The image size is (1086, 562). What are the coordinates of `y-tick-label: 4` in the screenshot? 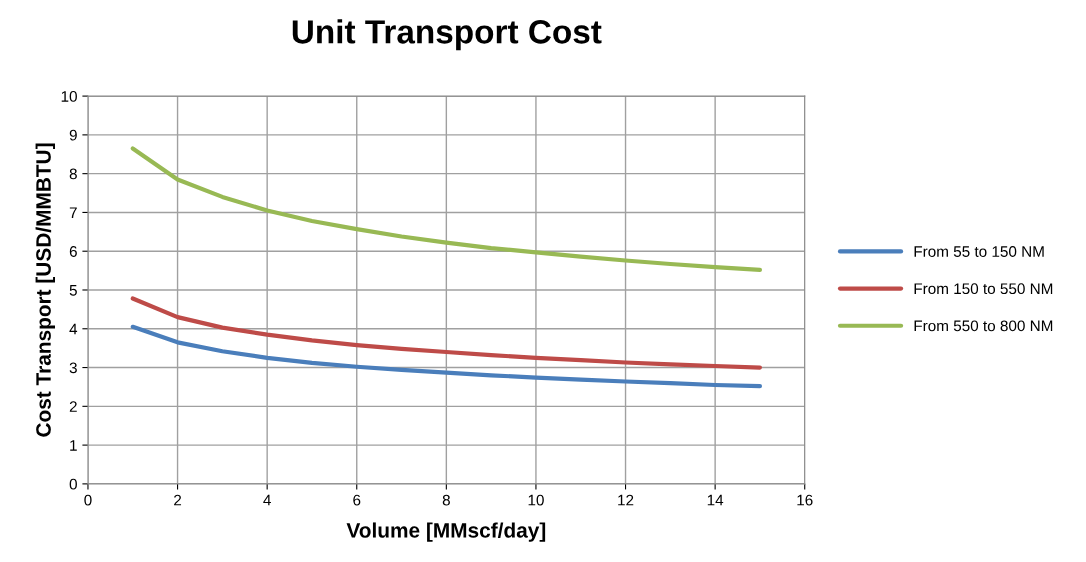 It's located at (73, 329).